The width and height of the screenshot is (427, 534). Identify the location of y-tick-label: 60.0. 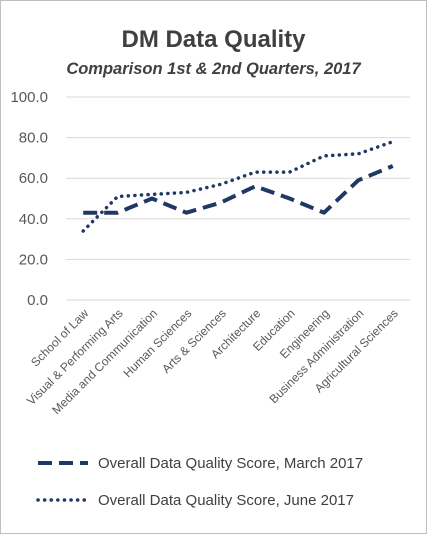
(33, 178).